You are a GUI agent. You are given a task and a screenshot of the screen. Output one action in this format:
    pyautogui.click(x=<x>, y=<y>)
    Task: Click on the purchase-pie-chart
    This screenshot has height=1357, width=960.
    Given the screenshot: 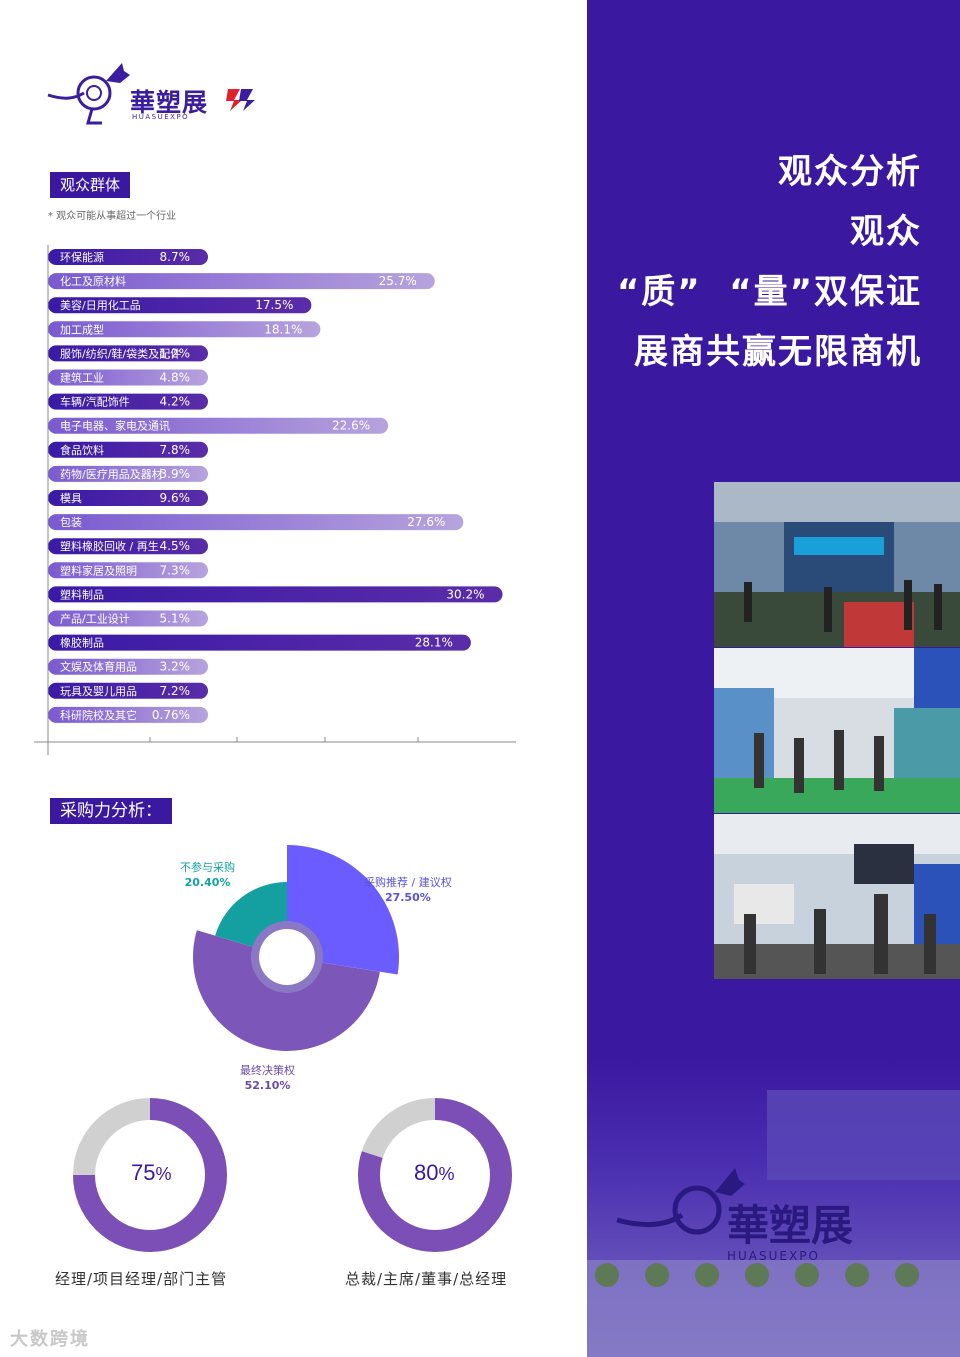 What is the action you would take?
    pyautogui.click(x=296, y=948)
    